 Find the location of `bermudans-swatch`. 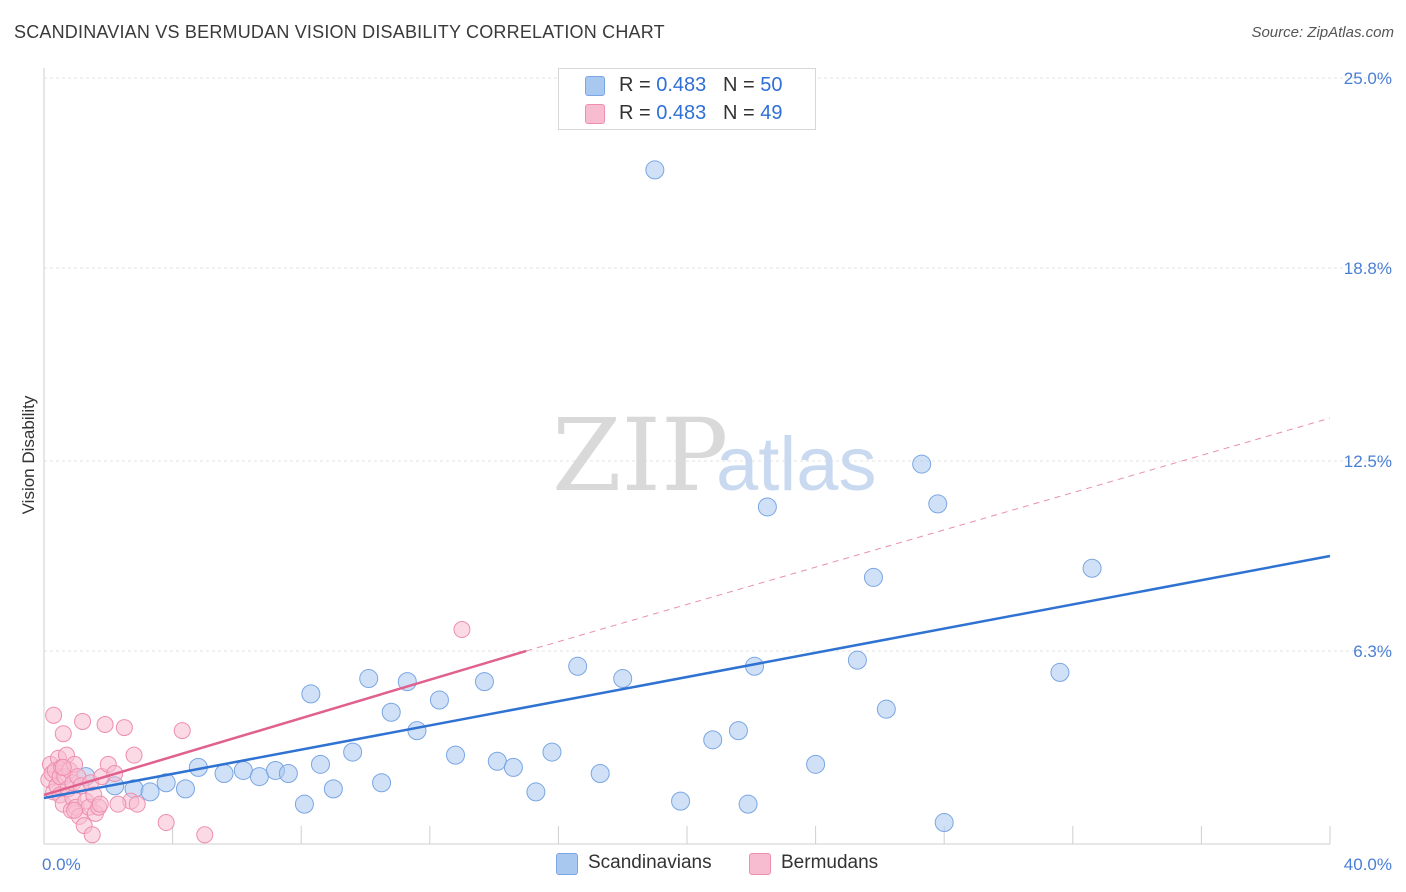

bermudans-swatch is located at coordinates (595, 114).